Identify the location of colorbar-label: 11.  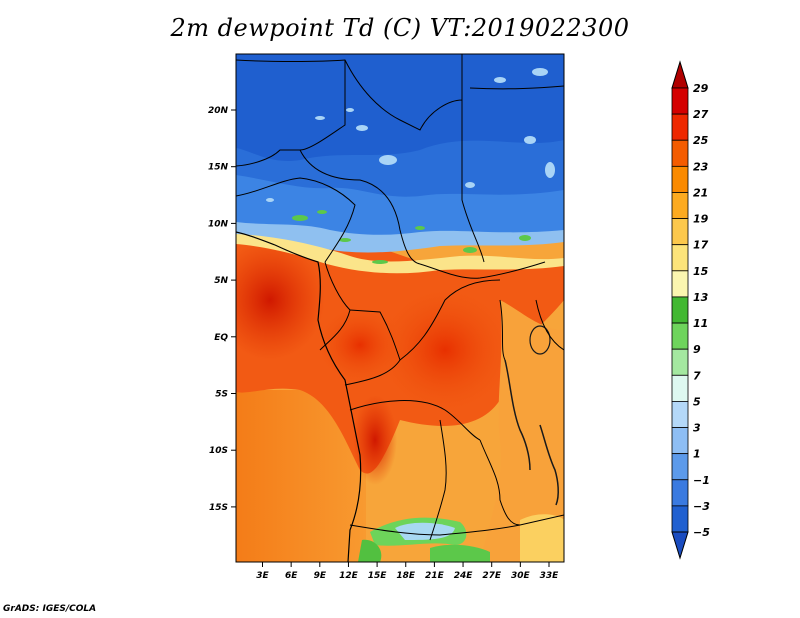
(700, 323).